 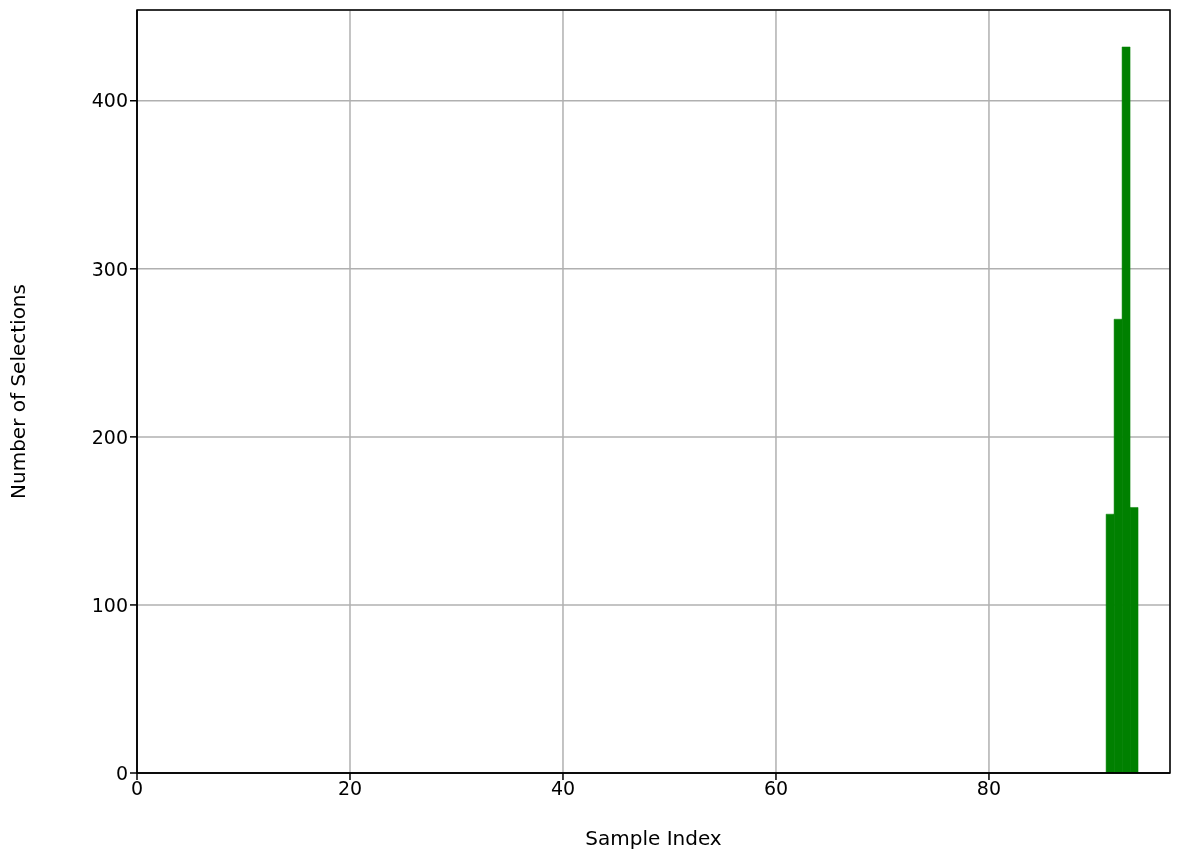 I want to click on x-tick-label: 80, so click(x=989, y=788).